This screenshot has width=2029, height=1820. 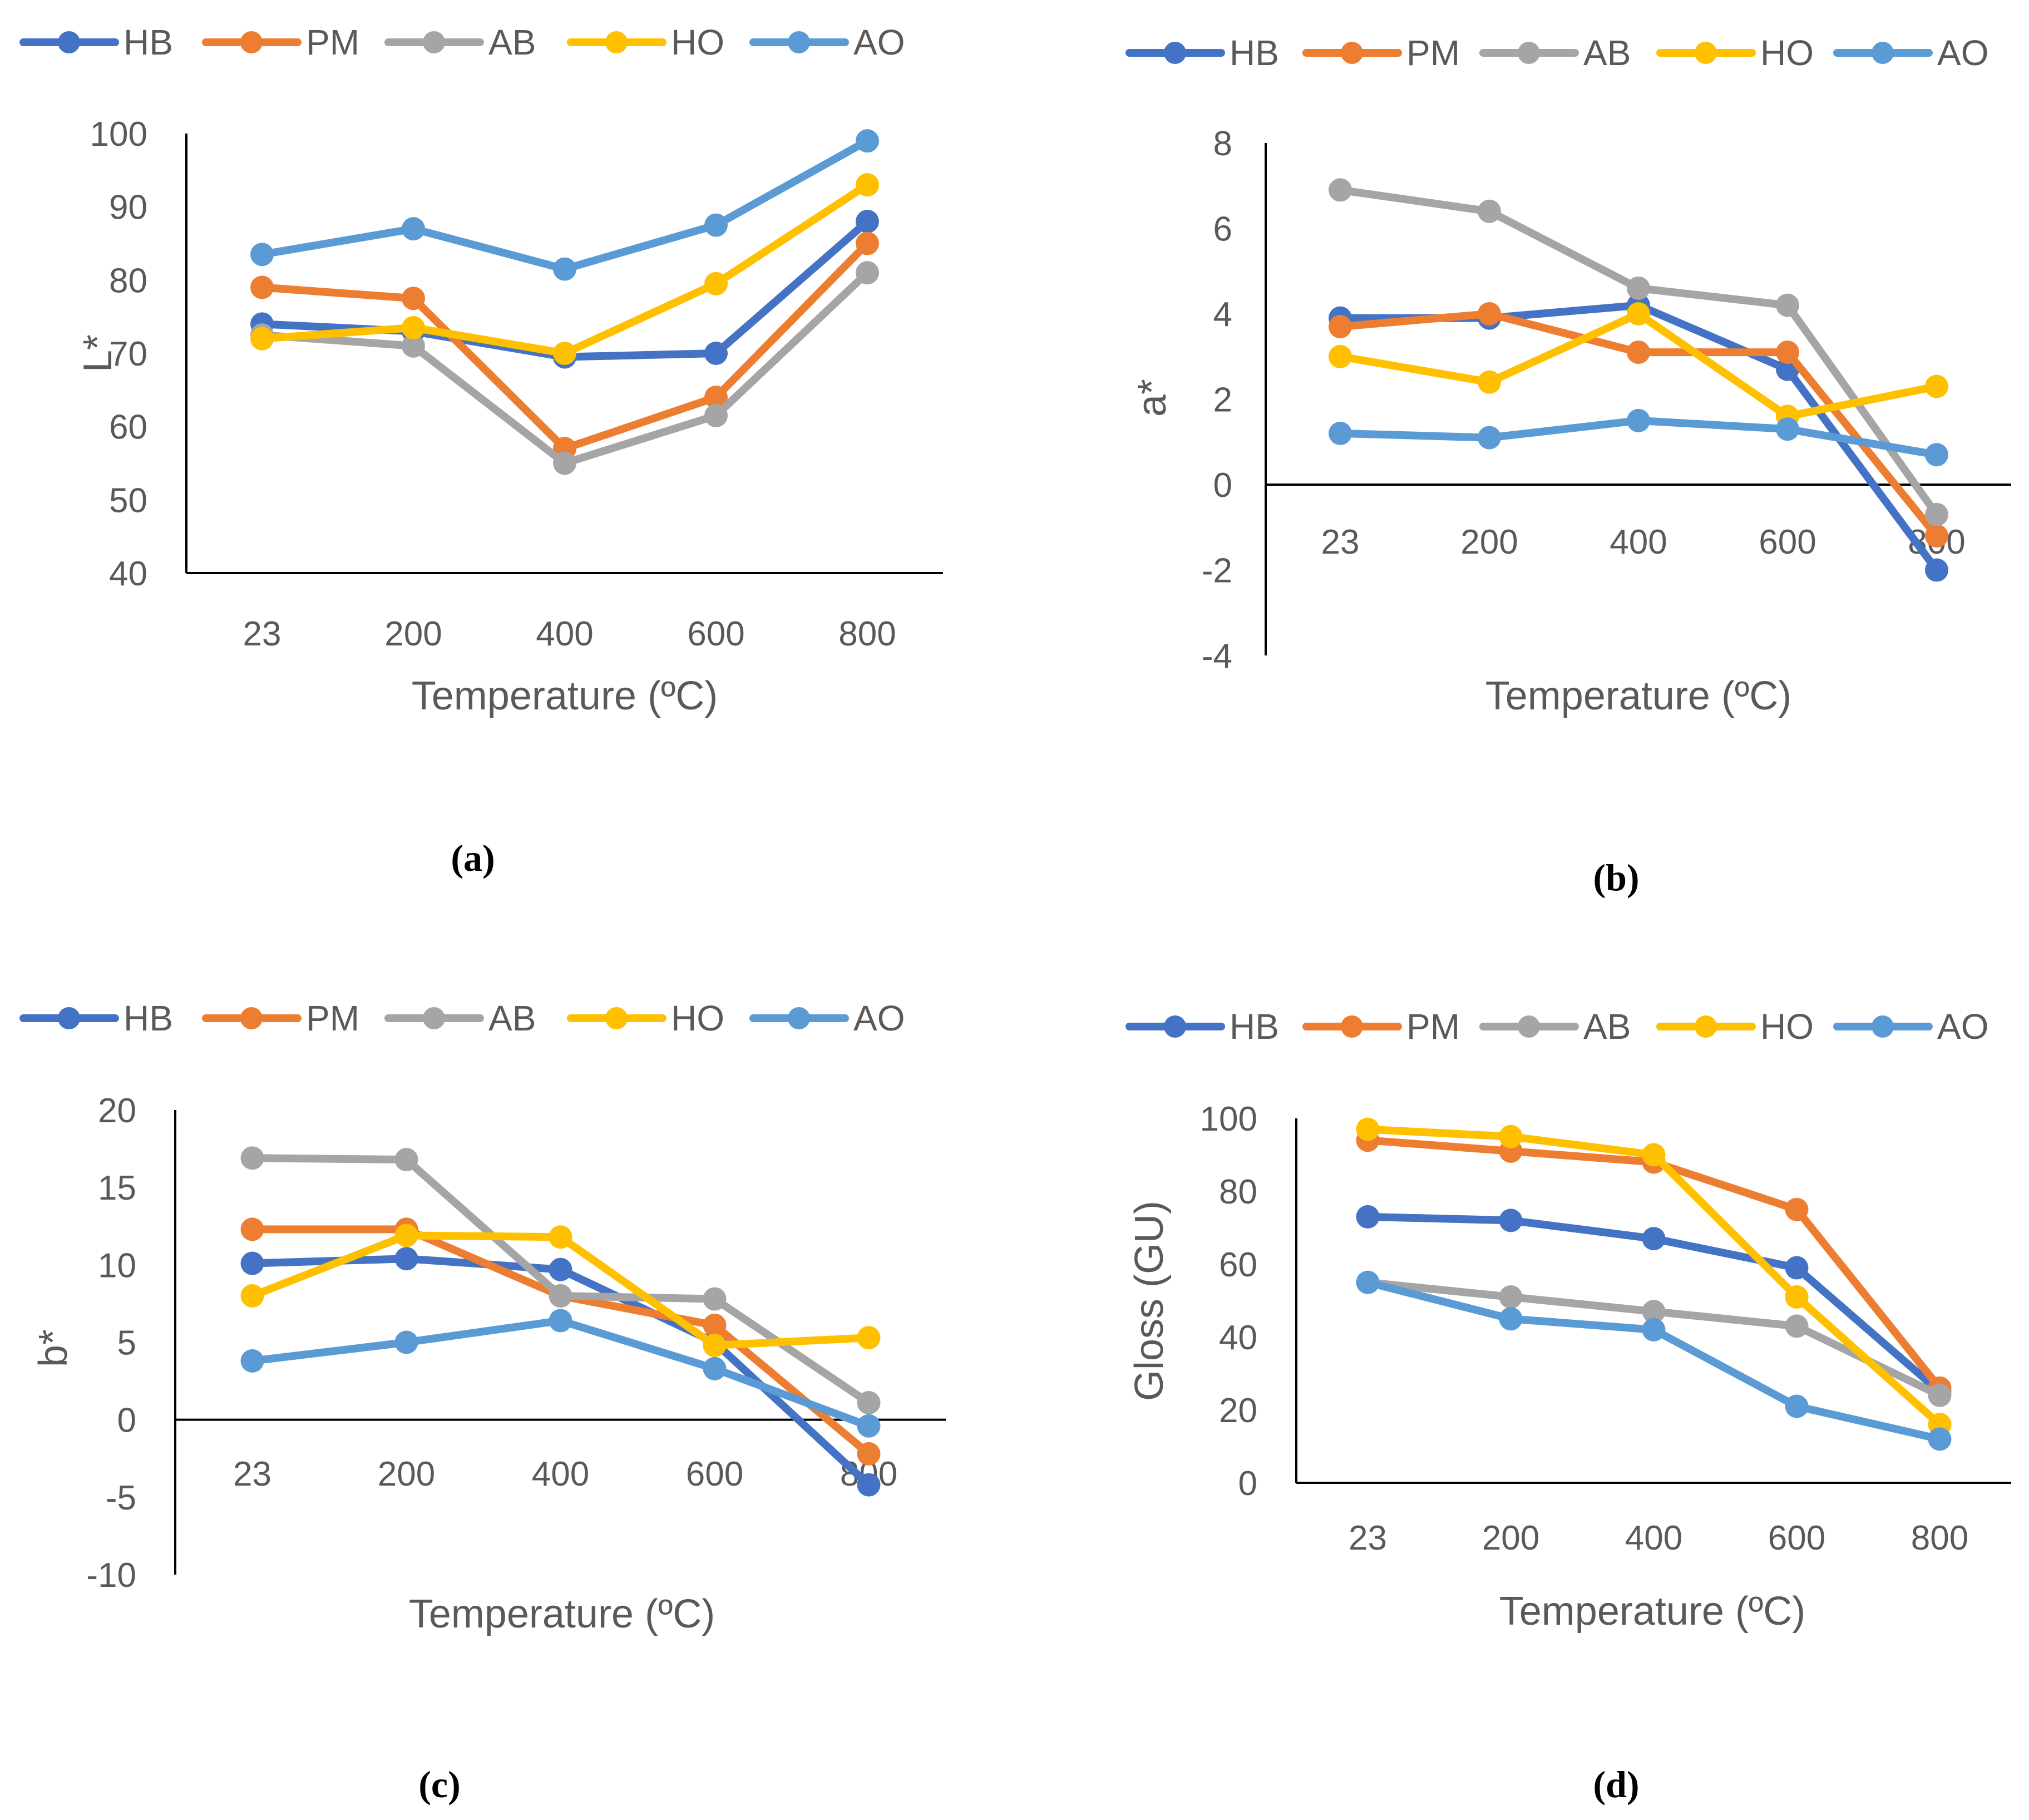 I want to click on y-tick-label: 90, so click(x=128, y=208).